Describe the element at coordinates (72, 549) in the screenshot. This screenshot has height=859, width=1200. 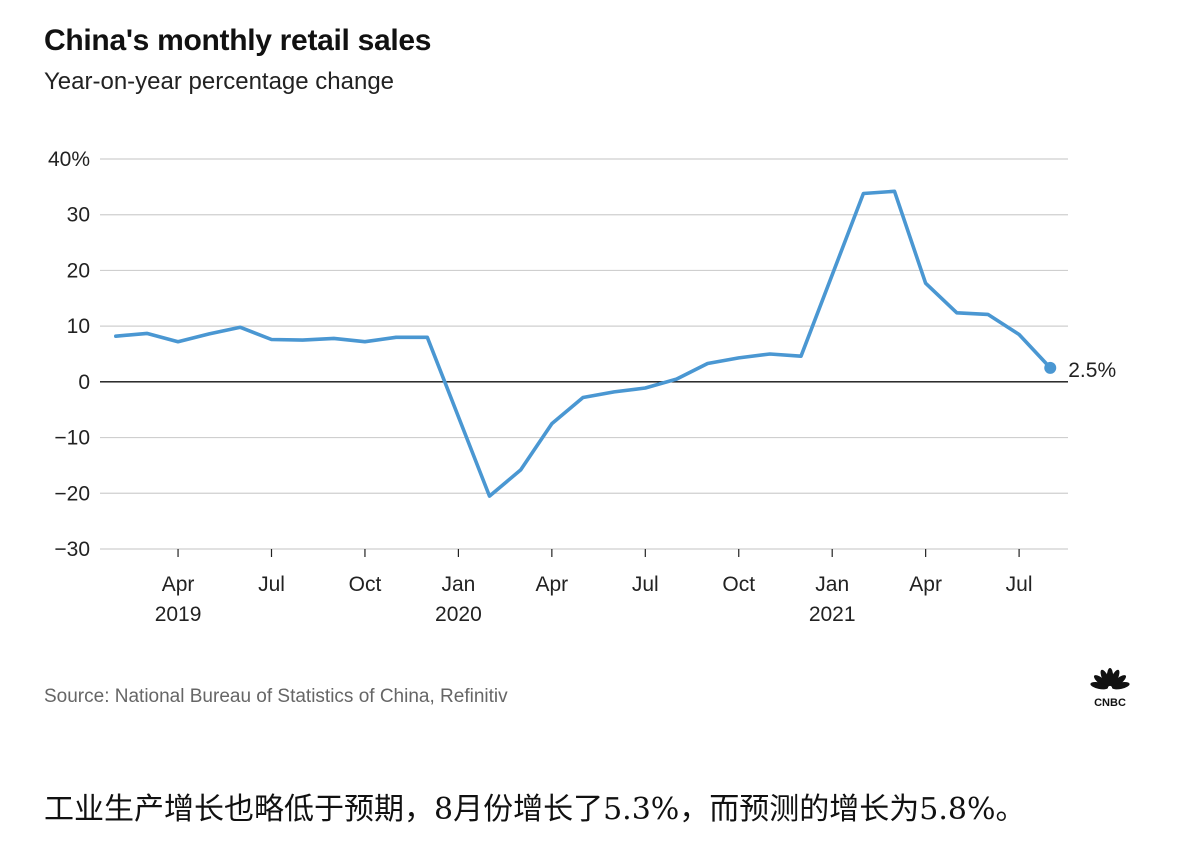
I see `y-tick-label: −30` at that location.